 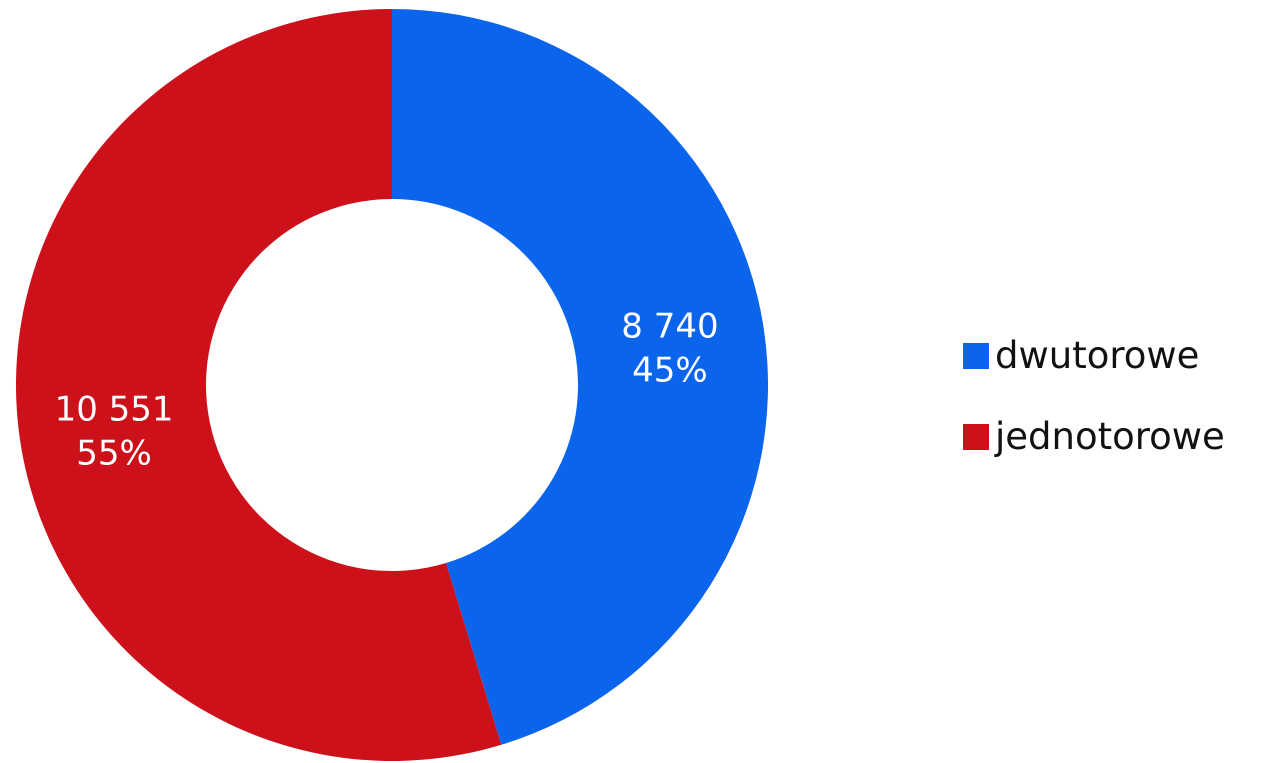 What do you see at coordinates (114, 453) in the screenshot?
I see `slice-percent-label-jednotorowe: 55%` at bounding box center [114, 453].